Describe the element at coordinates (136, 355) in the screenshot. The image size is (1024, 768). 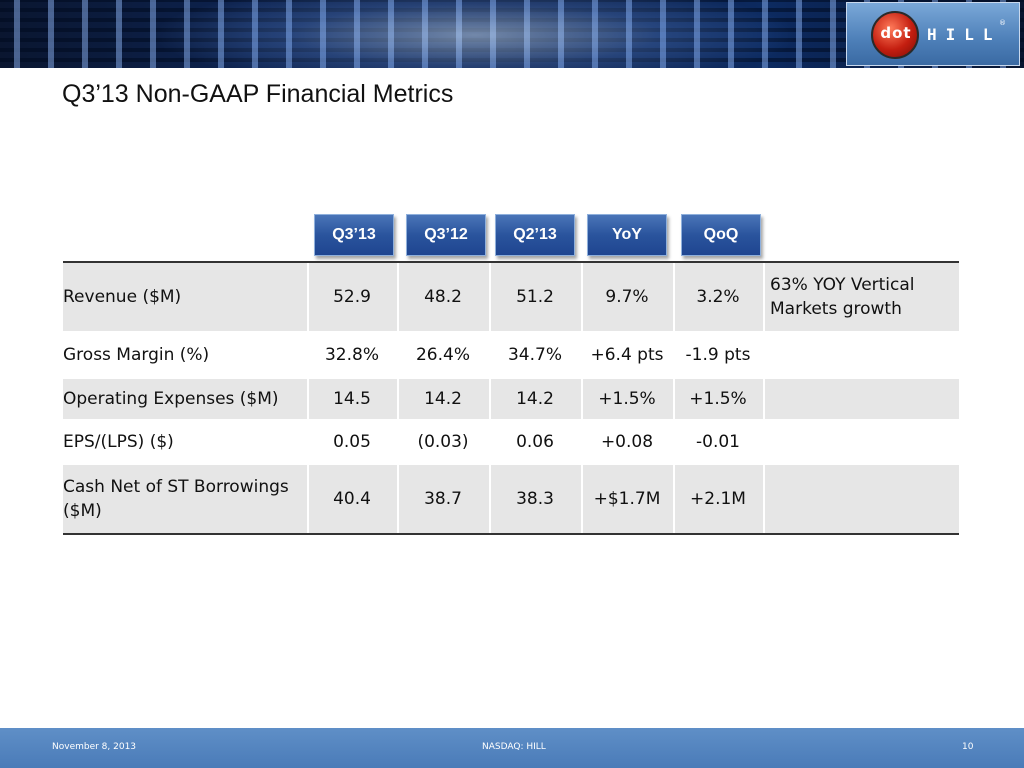
I see `row-label: Gross Margin (%)` at that location.